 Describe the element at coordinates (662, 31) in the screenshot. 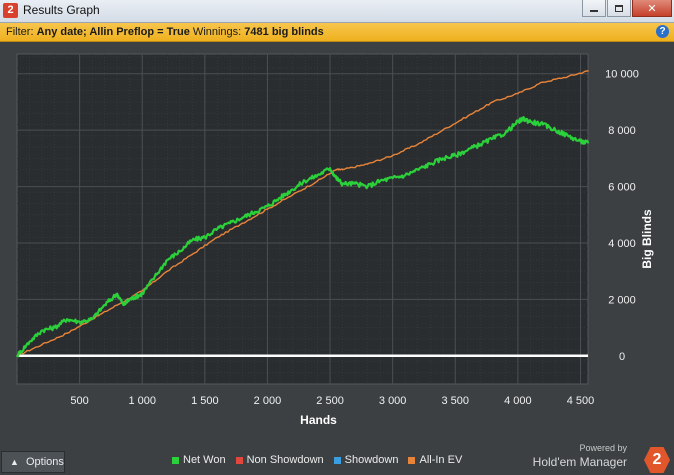

I see `help-icon: ?` at that location.